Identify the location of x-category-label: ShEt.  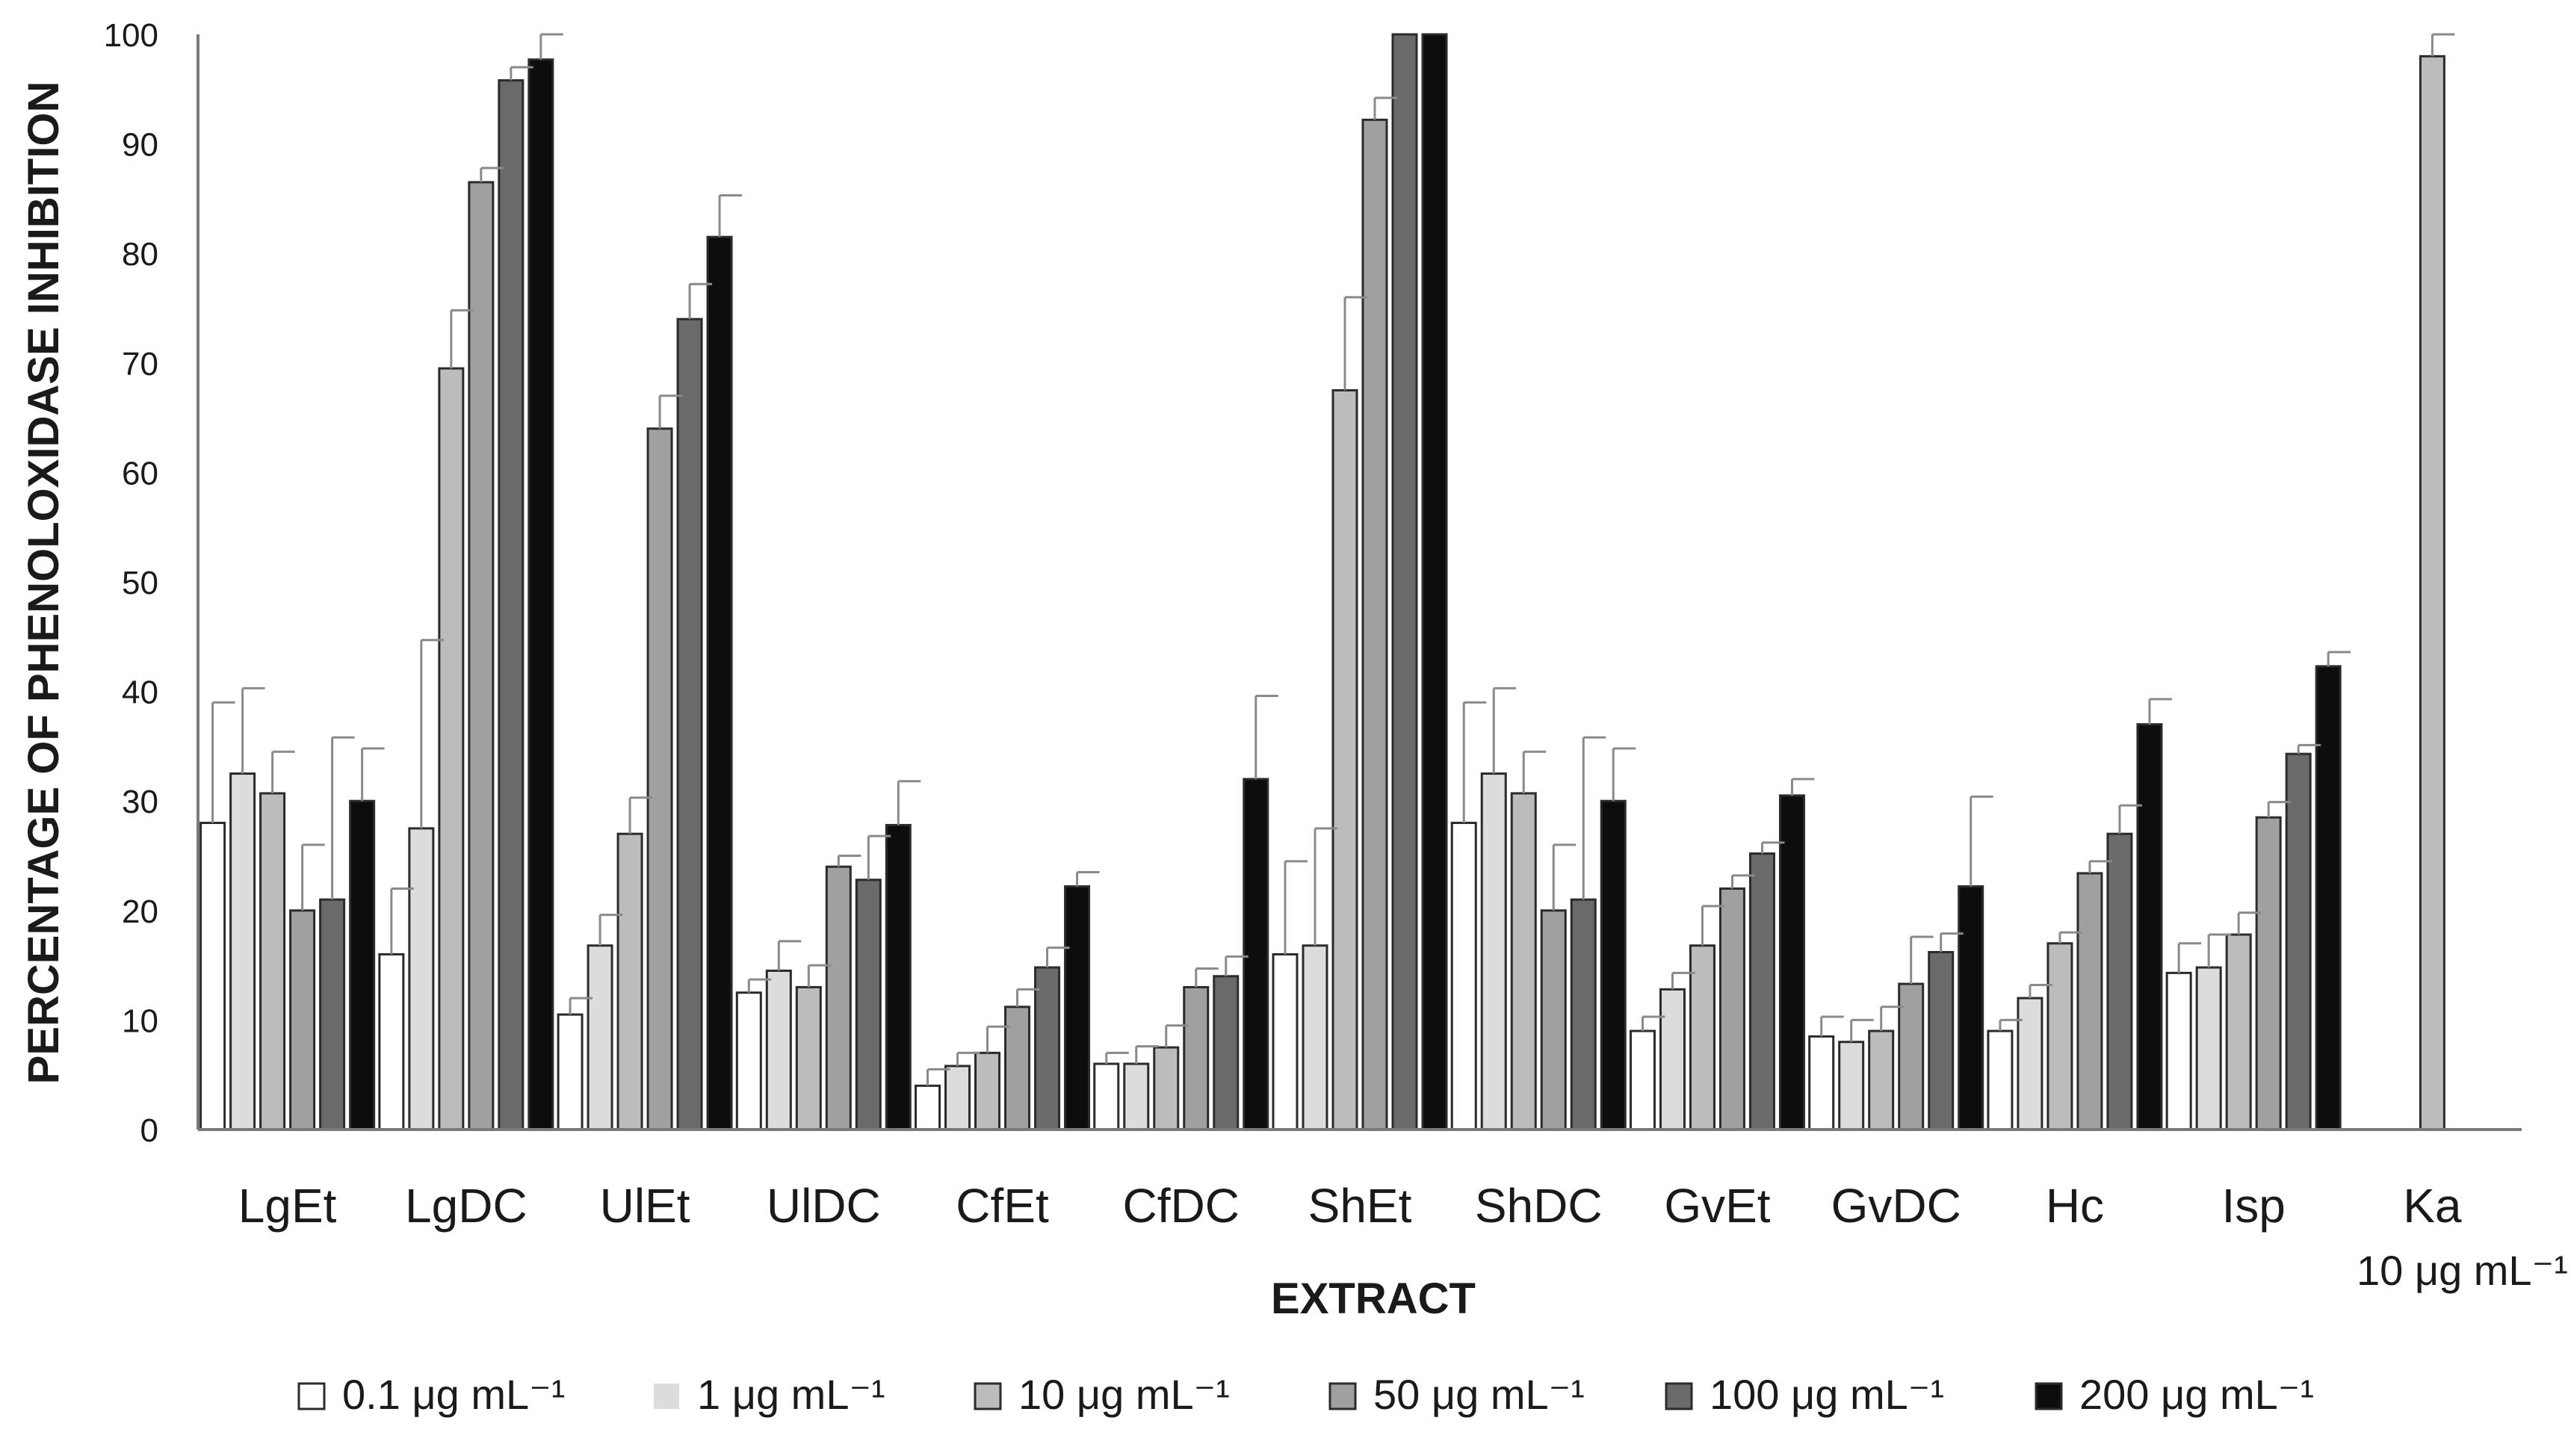
(1360, 1206).